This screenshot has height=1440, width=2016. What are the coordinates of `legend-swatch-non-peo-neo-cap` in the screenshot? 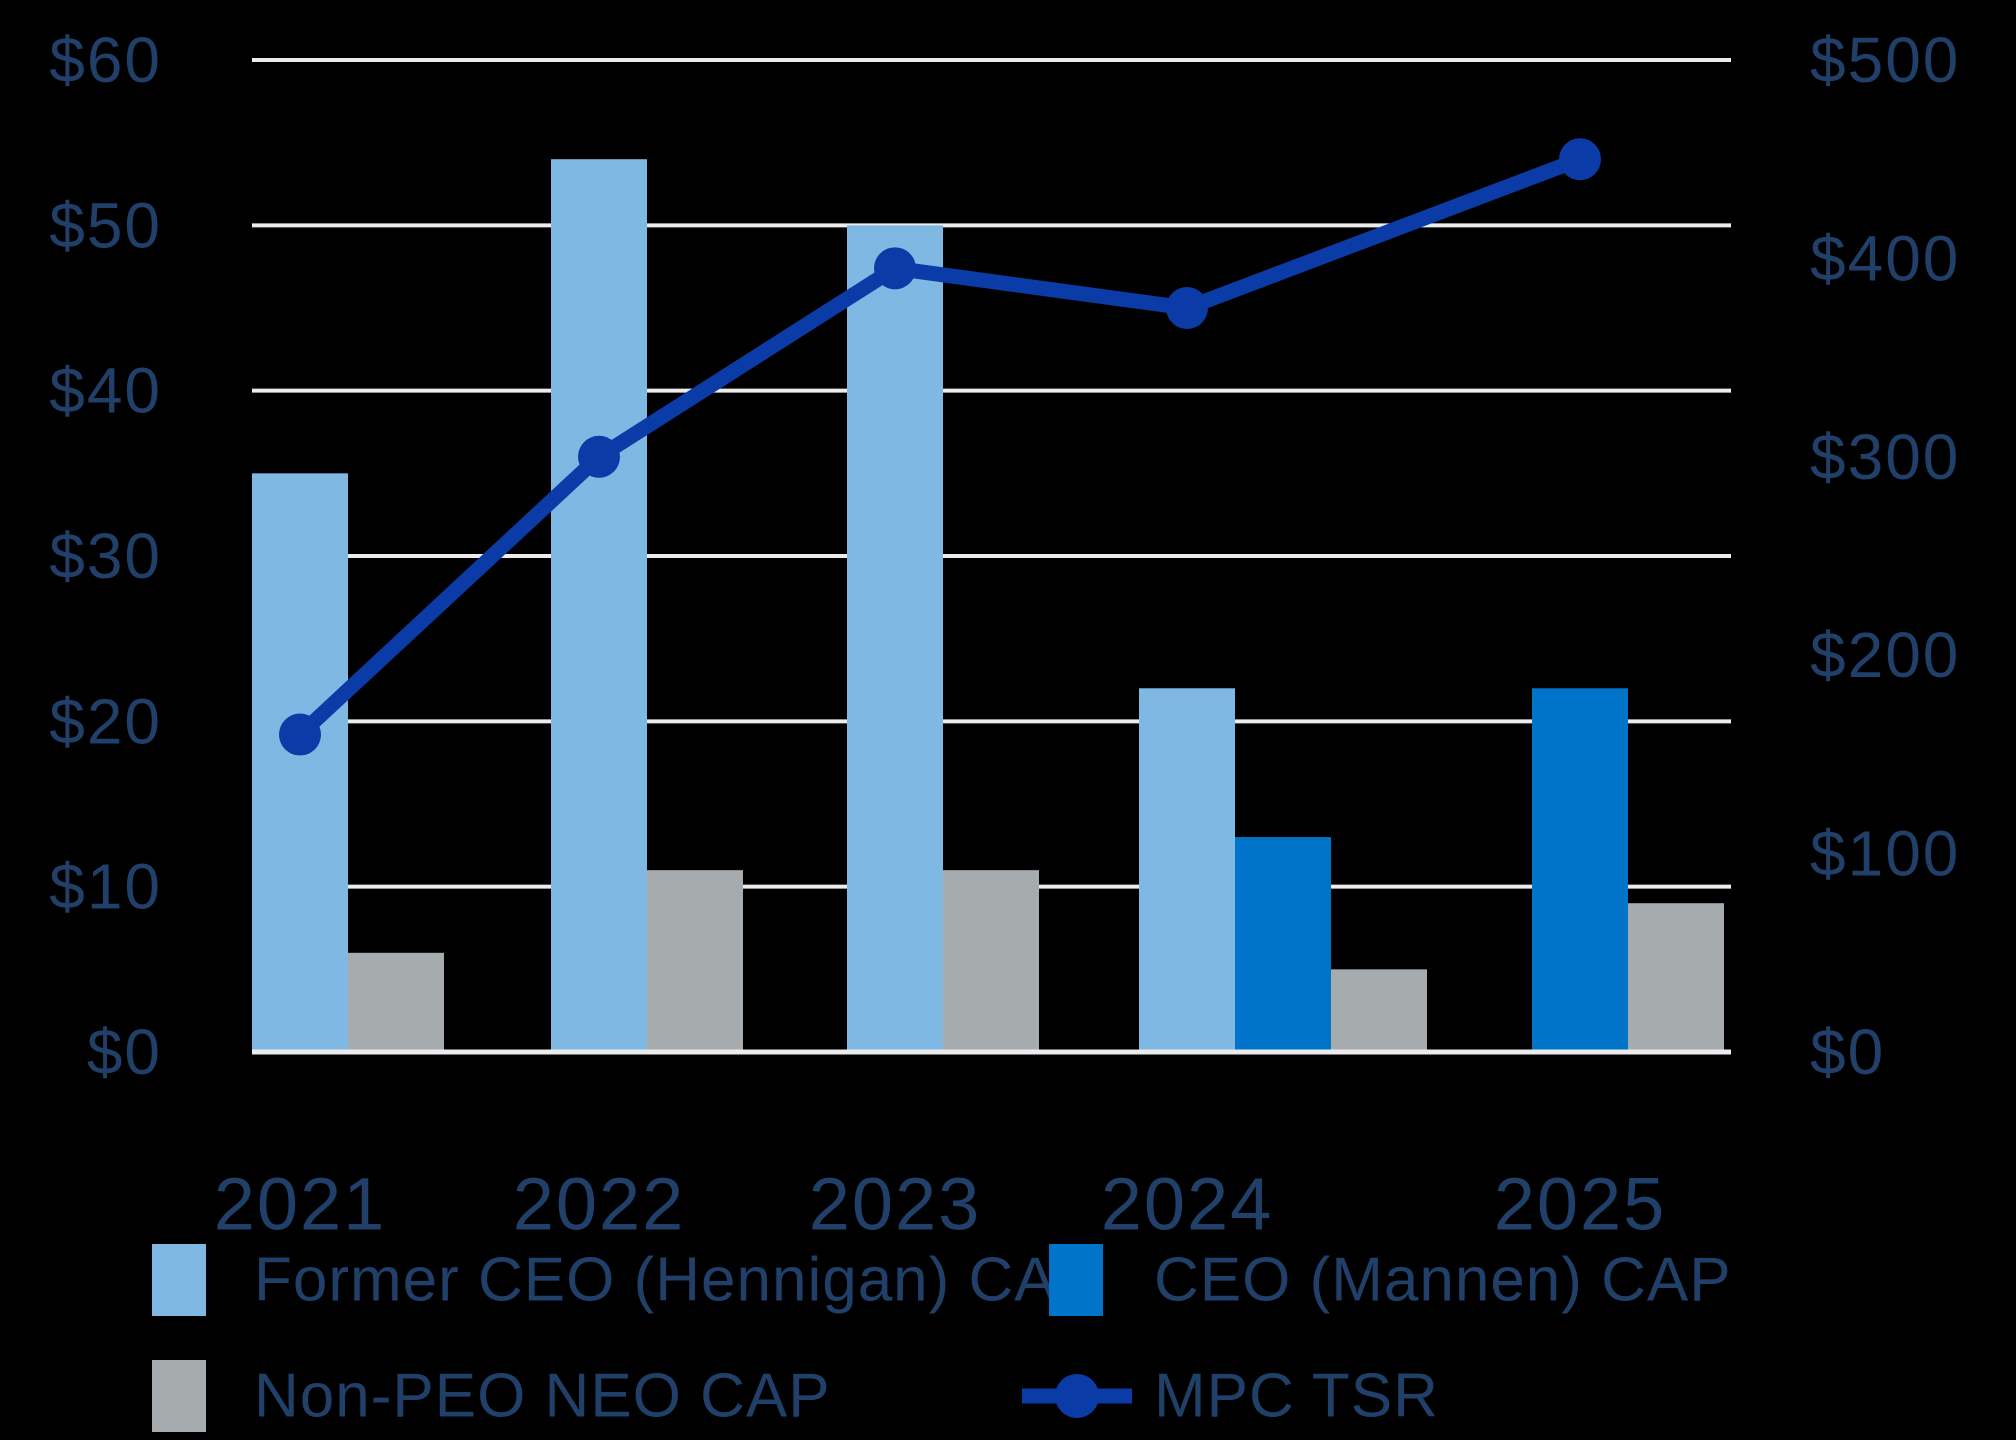 It's located at (179, 1396).